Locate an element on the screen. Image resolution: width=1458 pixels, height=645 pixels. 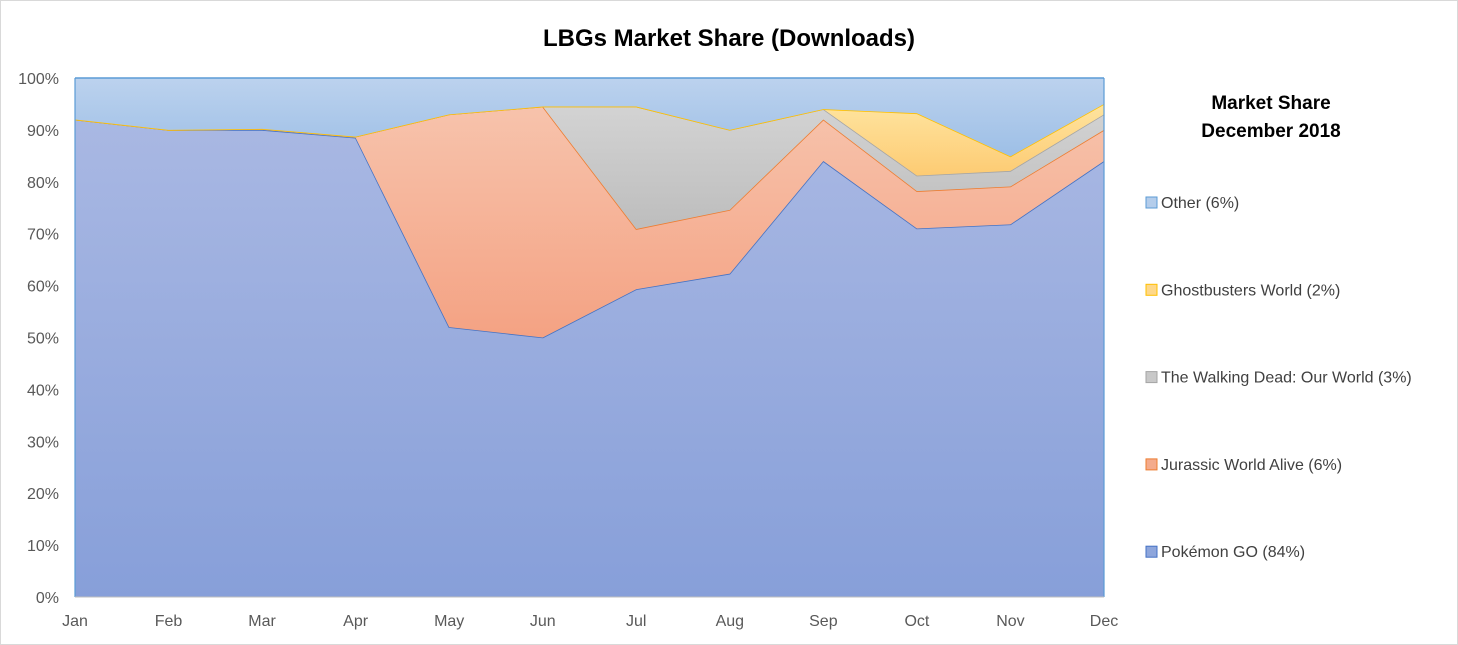
x-tick-label: May is located at coordinates (449, 621).